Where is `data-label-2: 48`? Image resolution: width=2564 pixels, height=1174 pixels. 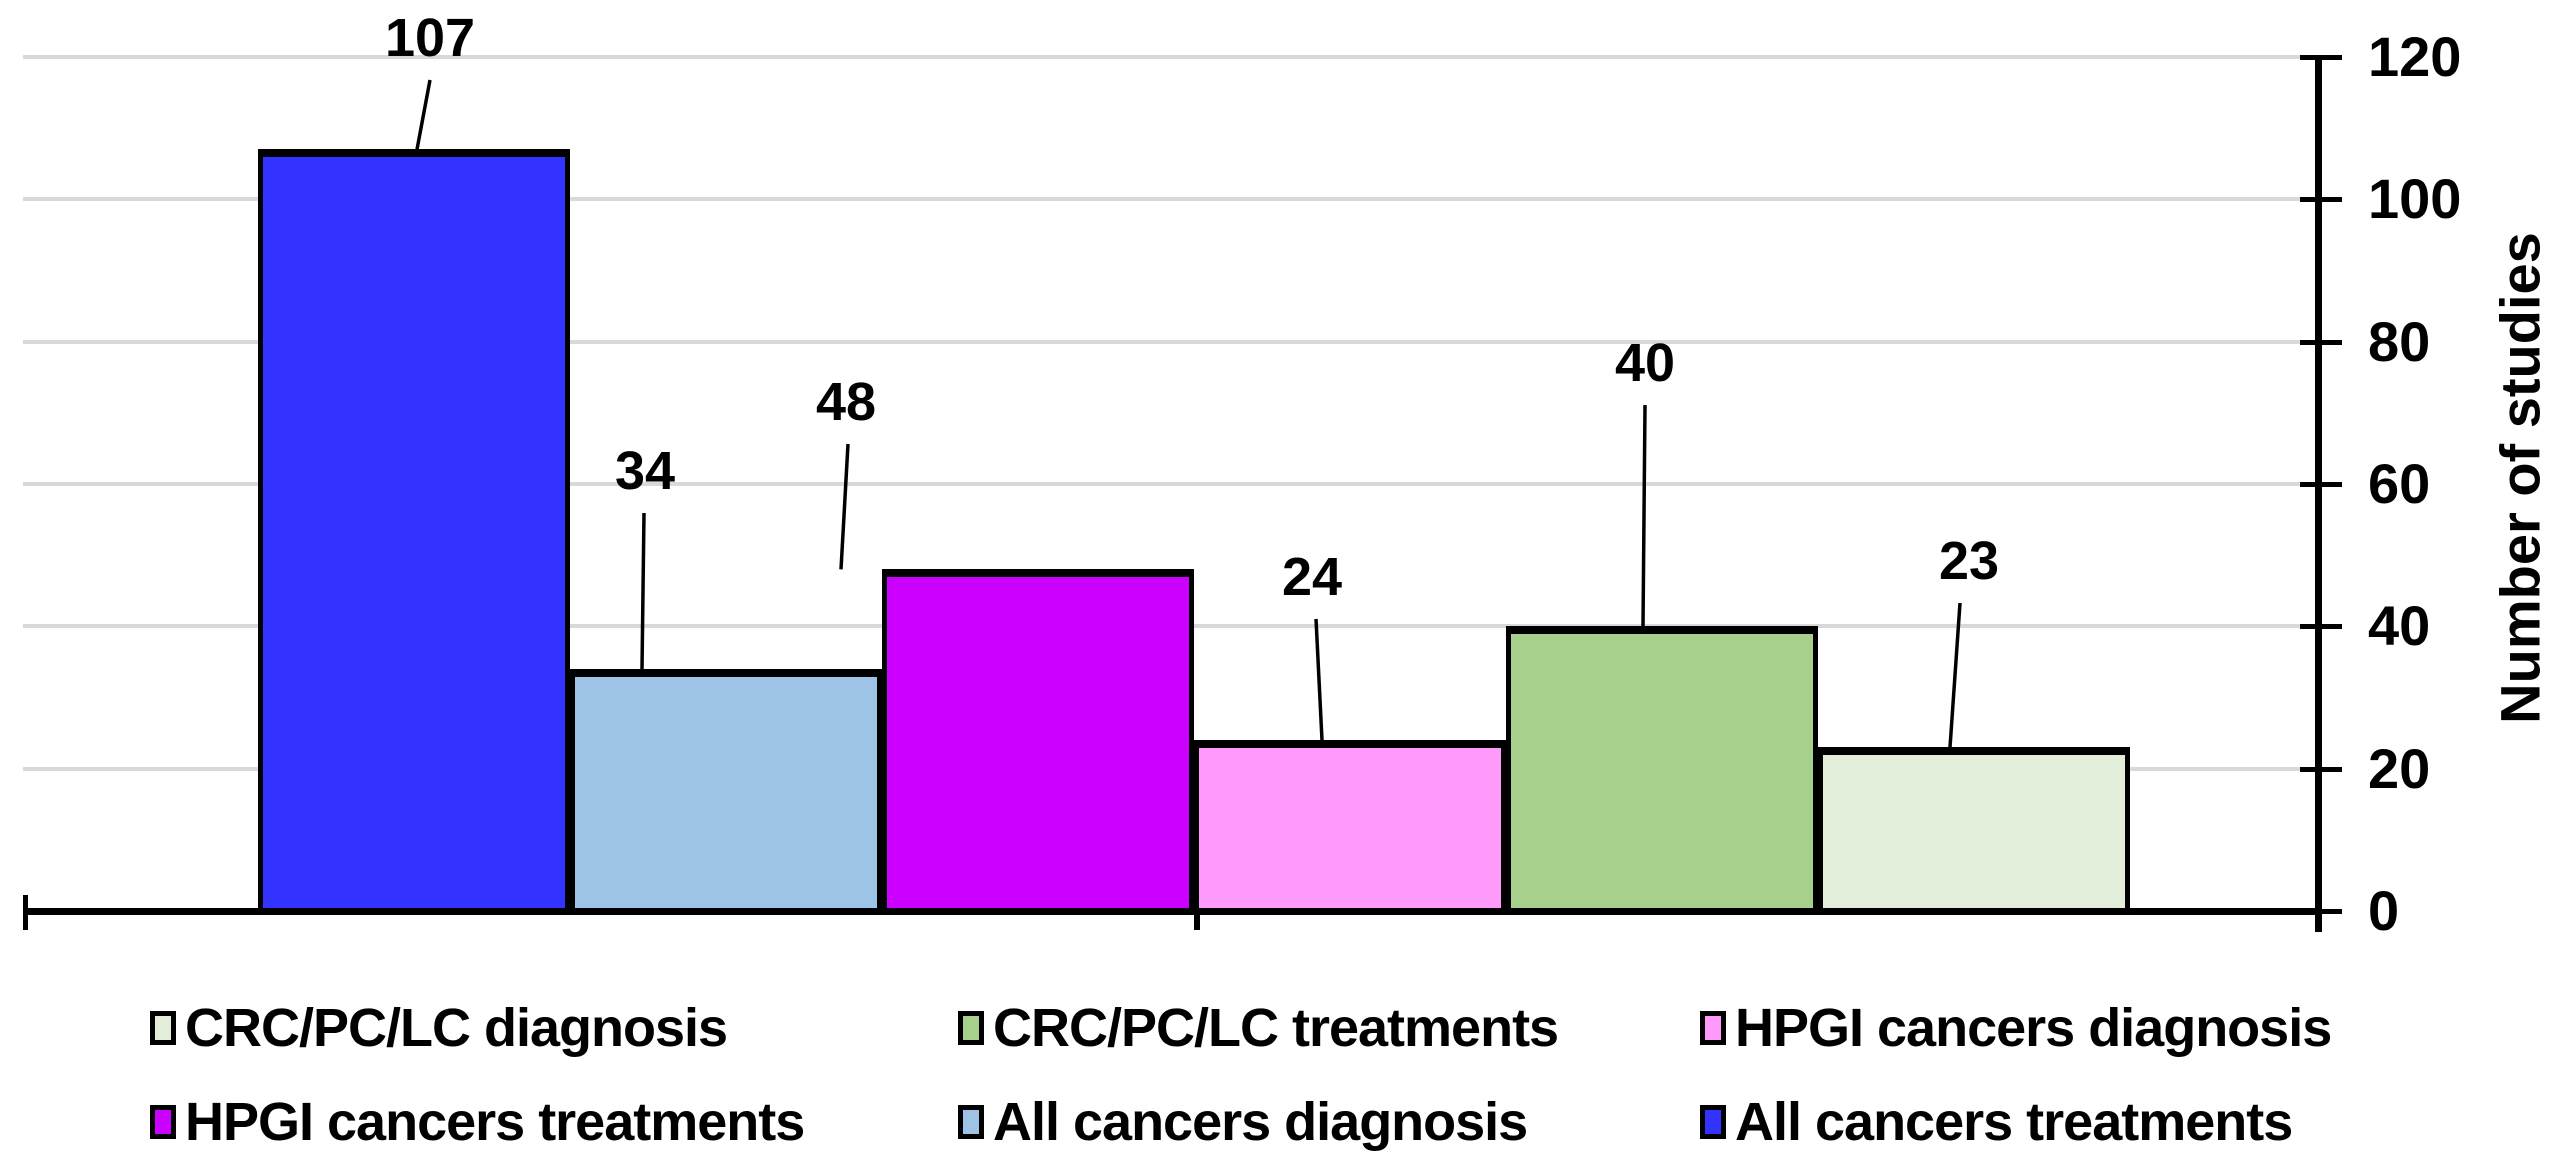
data-label-2: 48 is located at coordinates (846, 402).